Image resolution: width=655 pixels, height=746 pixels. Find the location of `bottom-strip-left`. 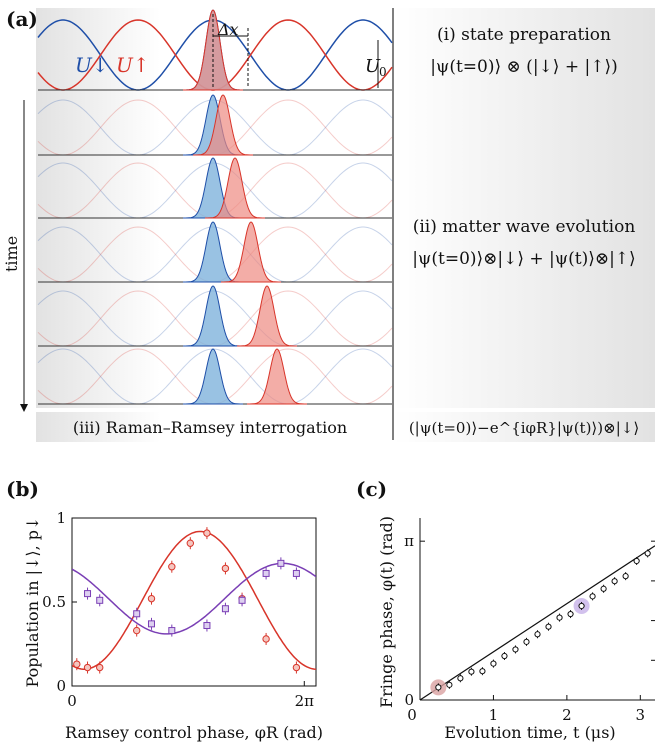

bottom-strip-left is located at coordinates (214, 427).